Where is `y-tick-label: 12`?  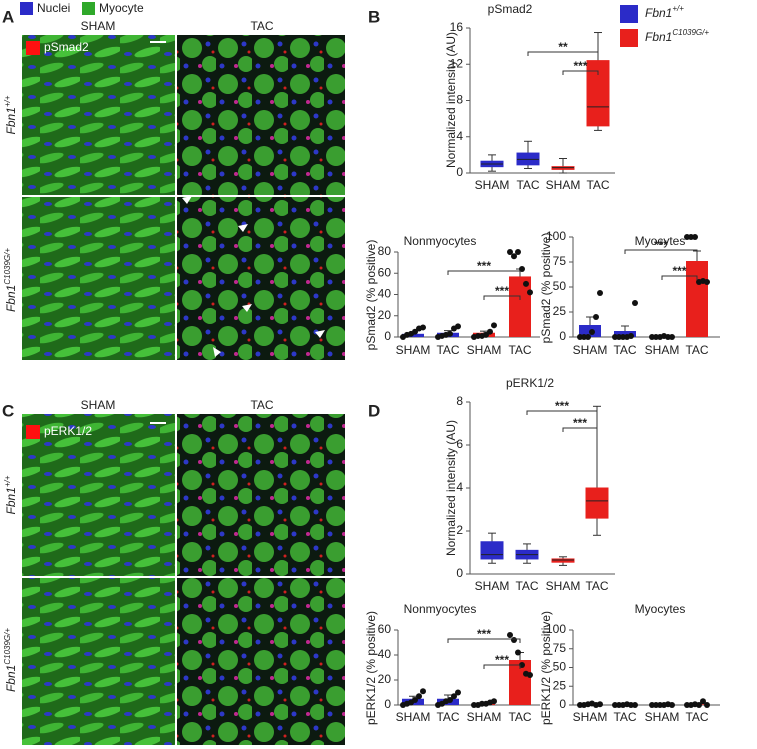
y-tick-label: 12 is located at coordinates (457, 63).